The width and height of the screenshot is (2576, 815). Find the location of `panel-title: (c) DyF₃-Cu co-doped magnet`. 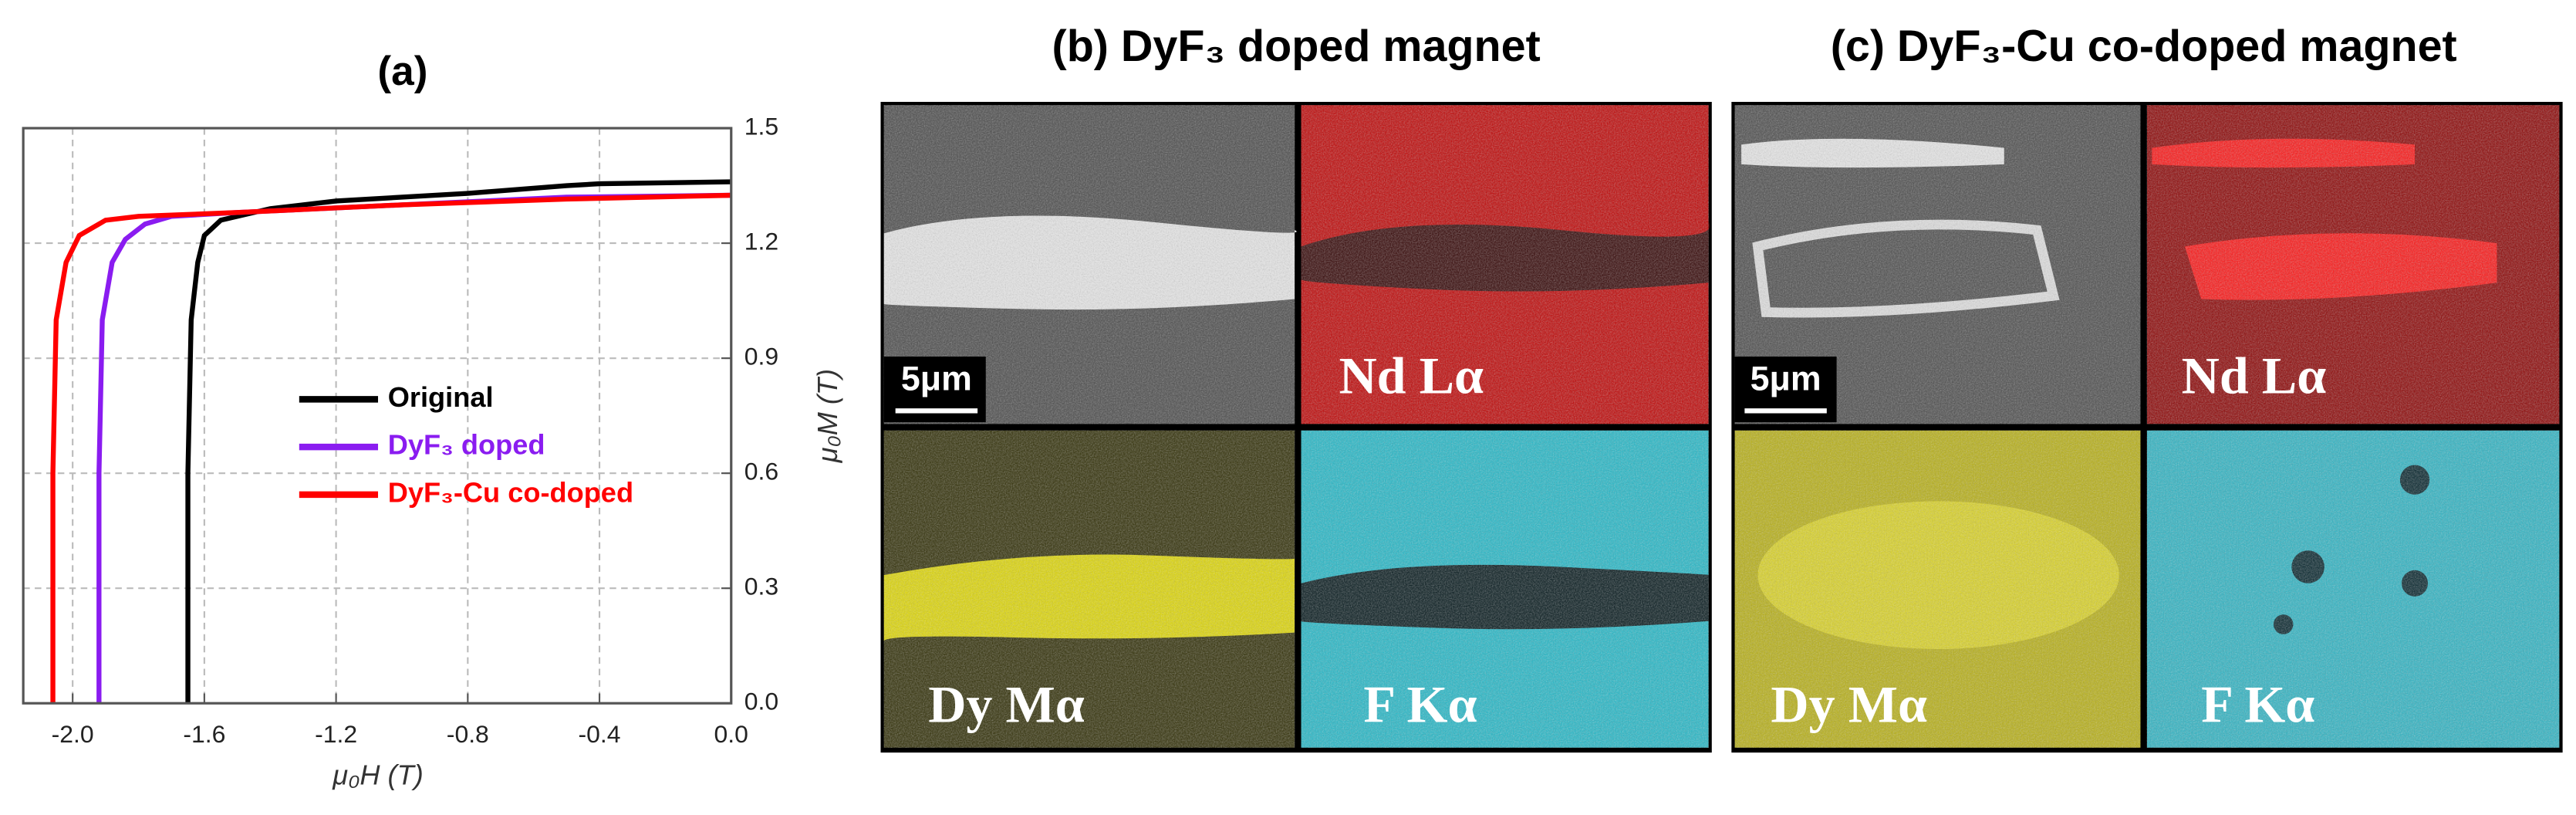

panel-title: (c) DyF₃-Cu co-doped magnet is located at coordinates (2144, 46).